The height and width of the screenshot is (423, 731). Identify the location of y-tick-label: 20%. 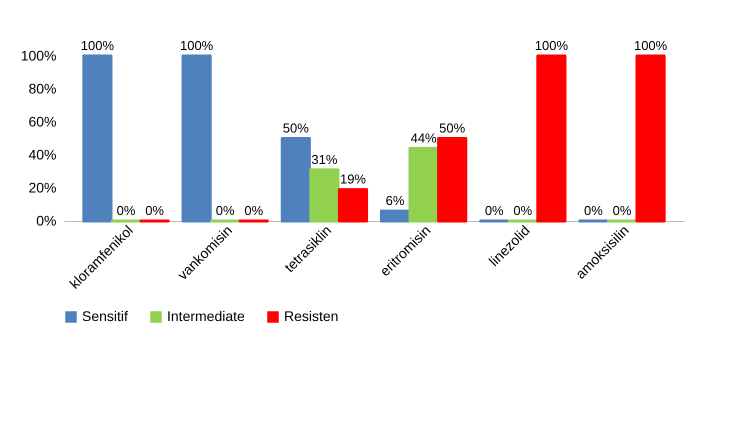
(42, 188).